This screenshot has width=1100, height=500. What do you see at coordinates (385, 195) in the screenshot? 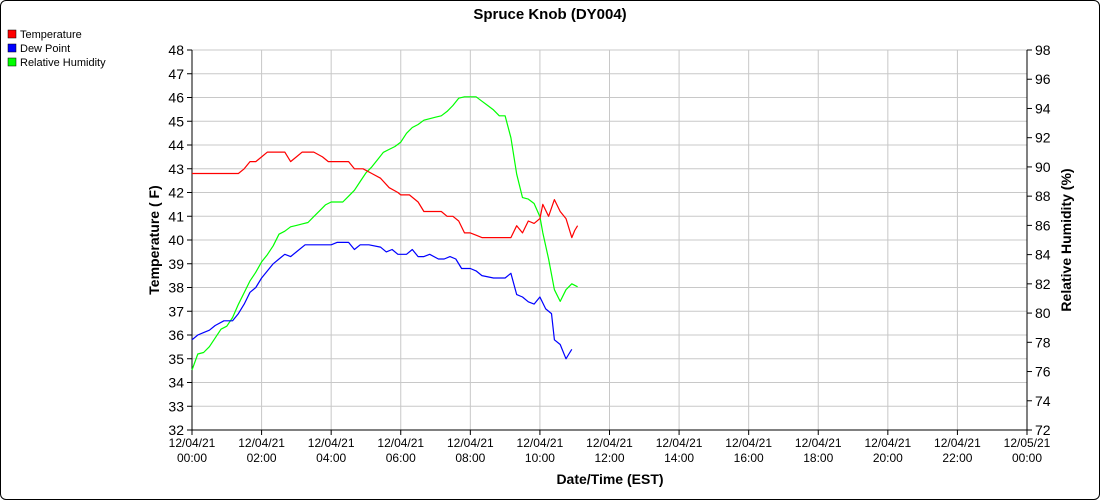
I see `series-line-temperature` at bounding box center [385, 195].